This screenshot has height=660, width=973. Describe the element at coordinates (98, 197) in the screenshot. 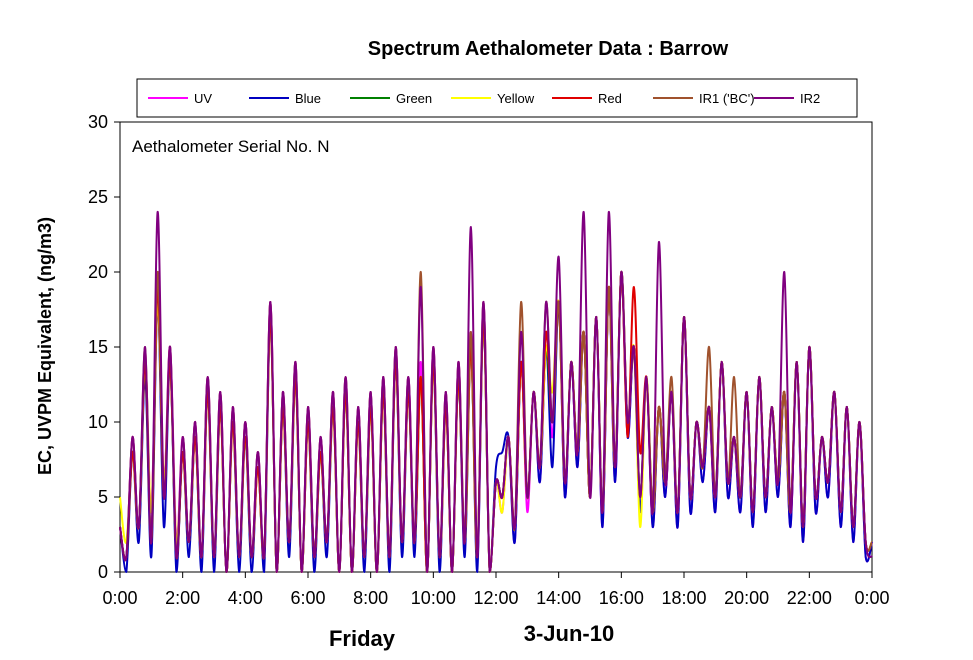

I see `y-tick-label: 25` at that location.